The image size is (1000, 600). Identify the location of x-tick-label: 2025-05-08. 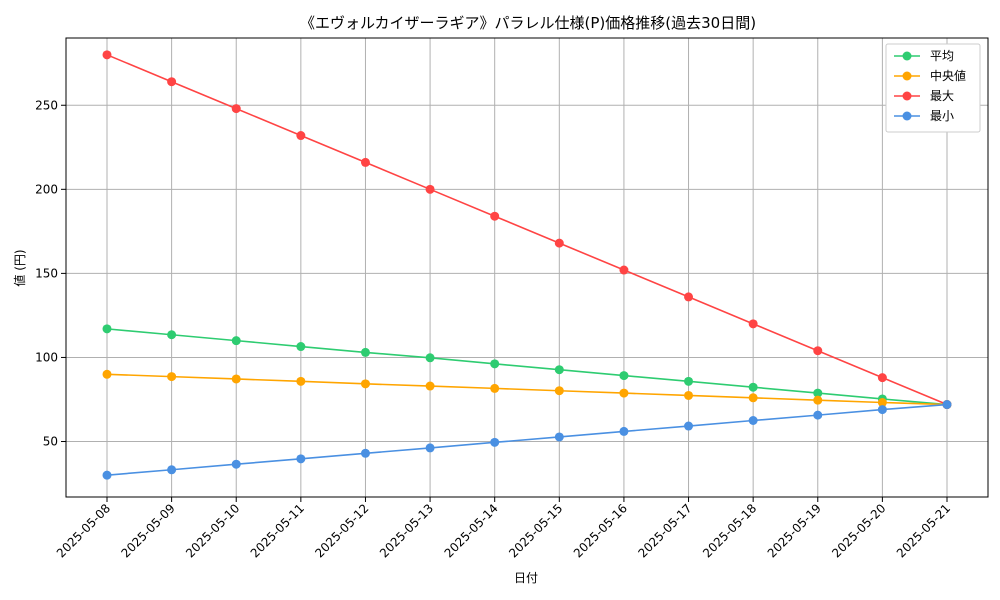
(83, 530).